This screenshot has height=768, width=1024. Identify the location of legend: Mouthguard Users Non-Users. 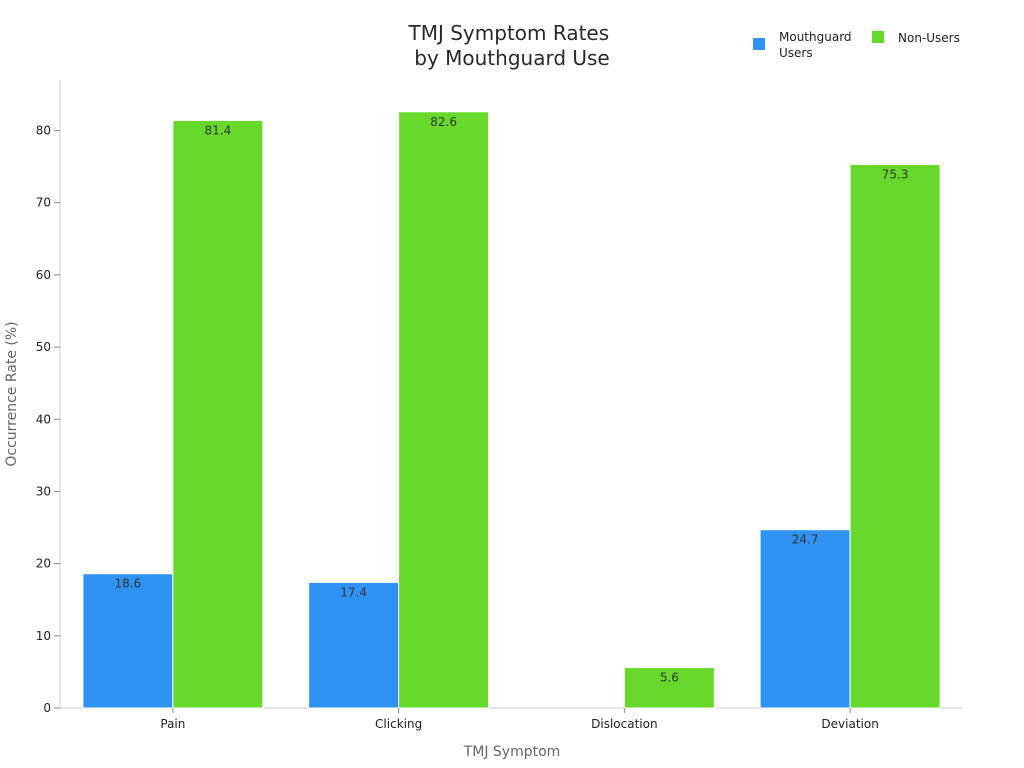
(856, 45).